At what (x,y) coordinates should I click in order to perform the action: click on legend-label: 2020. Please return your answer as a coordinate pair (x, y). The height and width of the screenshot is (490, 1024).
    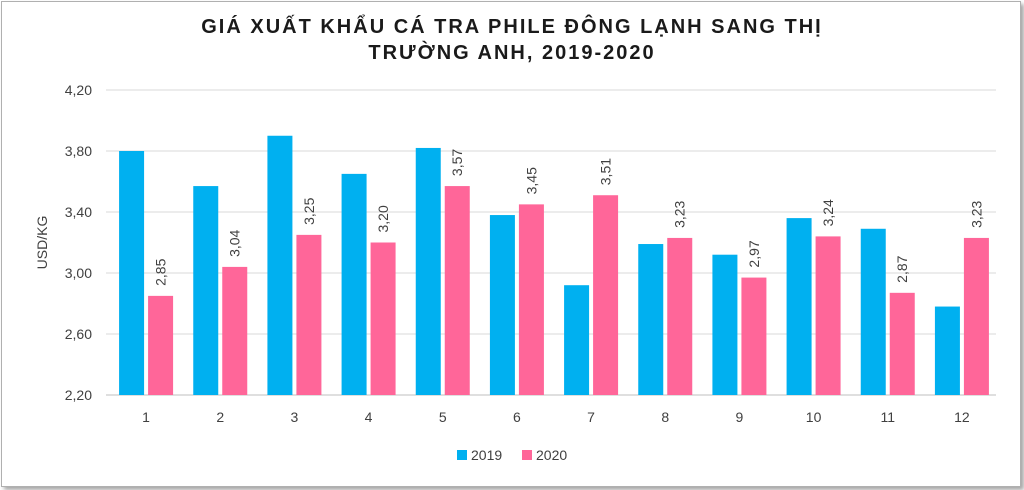
    Looking at the image, I should click on (551, 455).